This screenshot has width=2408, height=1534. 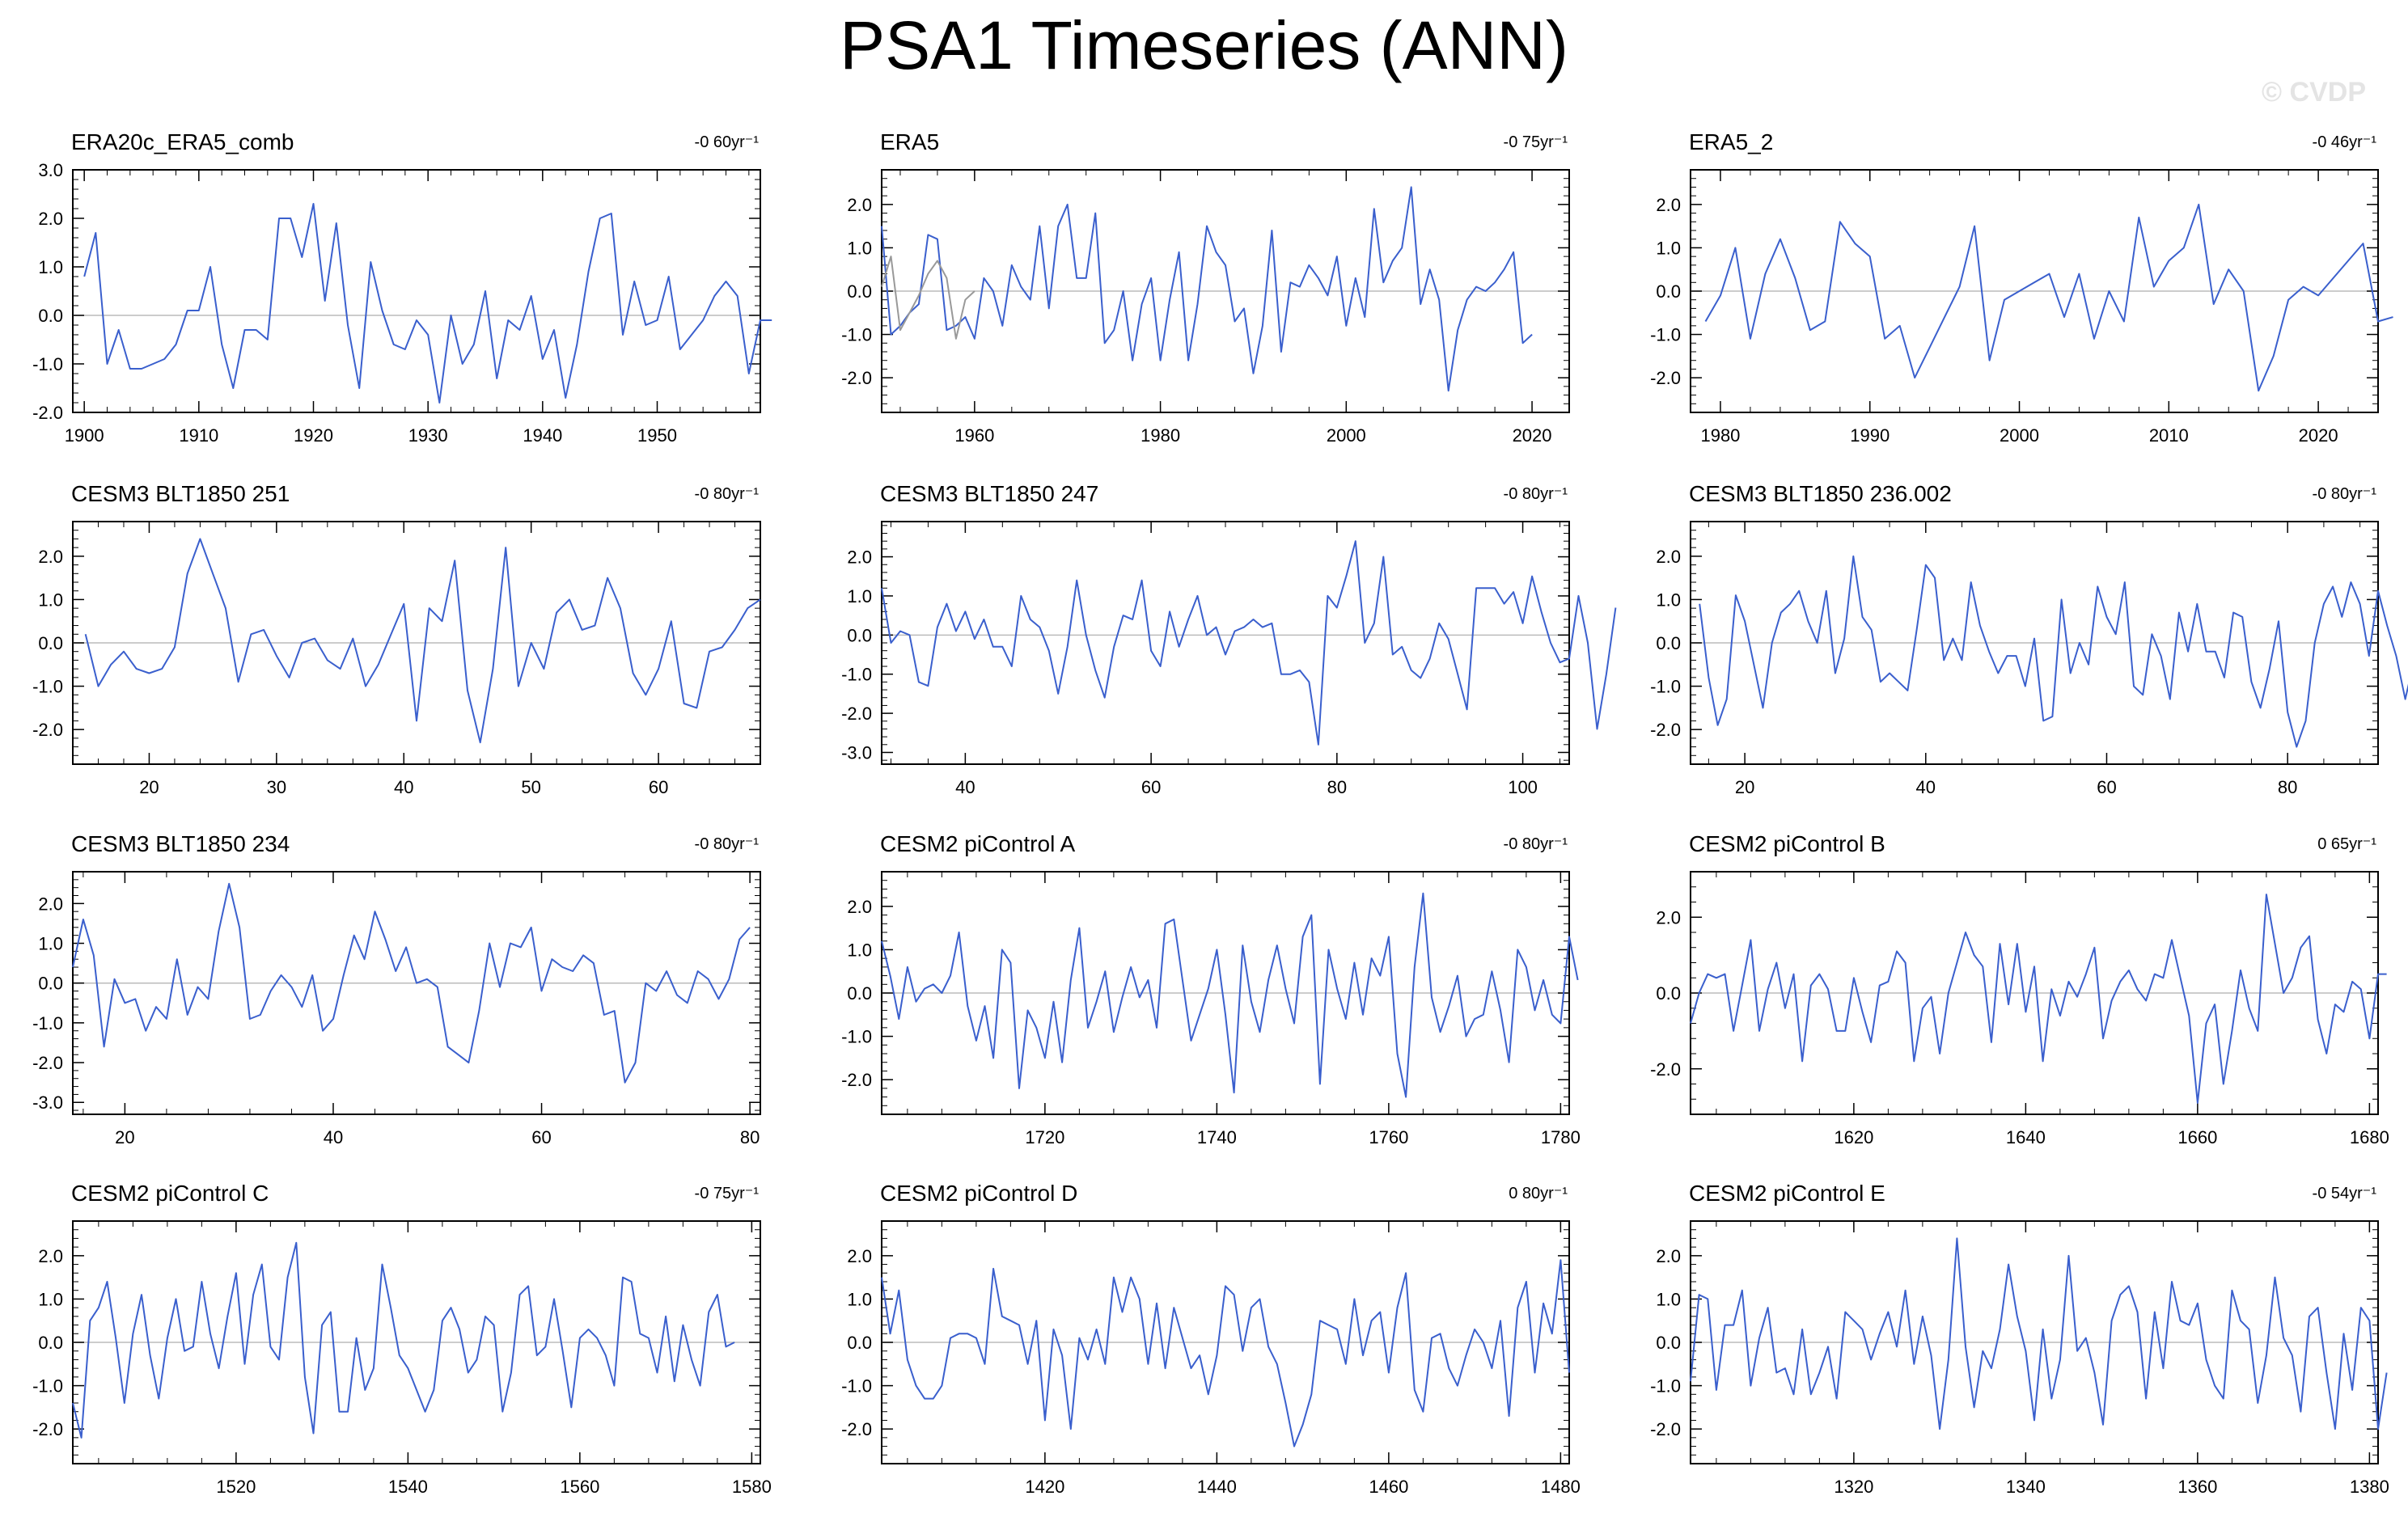 I want to click on x-tick-label: 1940, so click(x=542, y=436).